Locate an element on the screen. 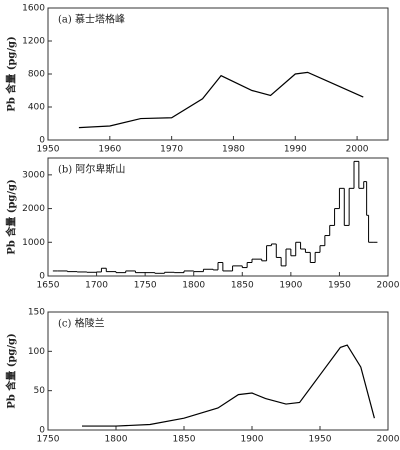  y-tick-label: 2000 is located at coordinates (33, 209).